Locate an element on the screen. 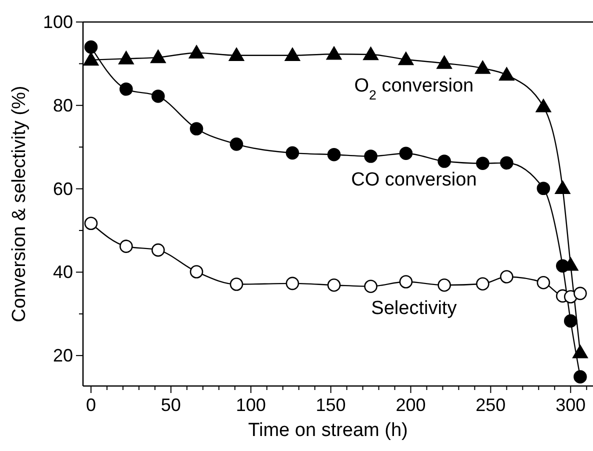 This screenshot has width=593, height=451. y-tick-label: 60 is located at coordinates (62, 188).